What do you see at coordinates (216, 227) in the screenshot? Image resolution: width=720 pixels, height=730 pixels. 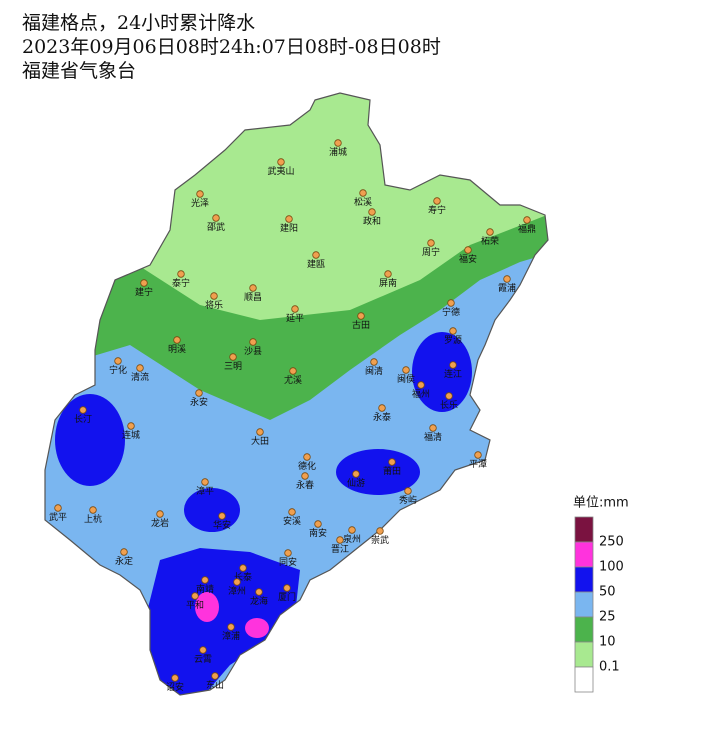 I see `city-label: 邵武` at bounding box center [216, 227].